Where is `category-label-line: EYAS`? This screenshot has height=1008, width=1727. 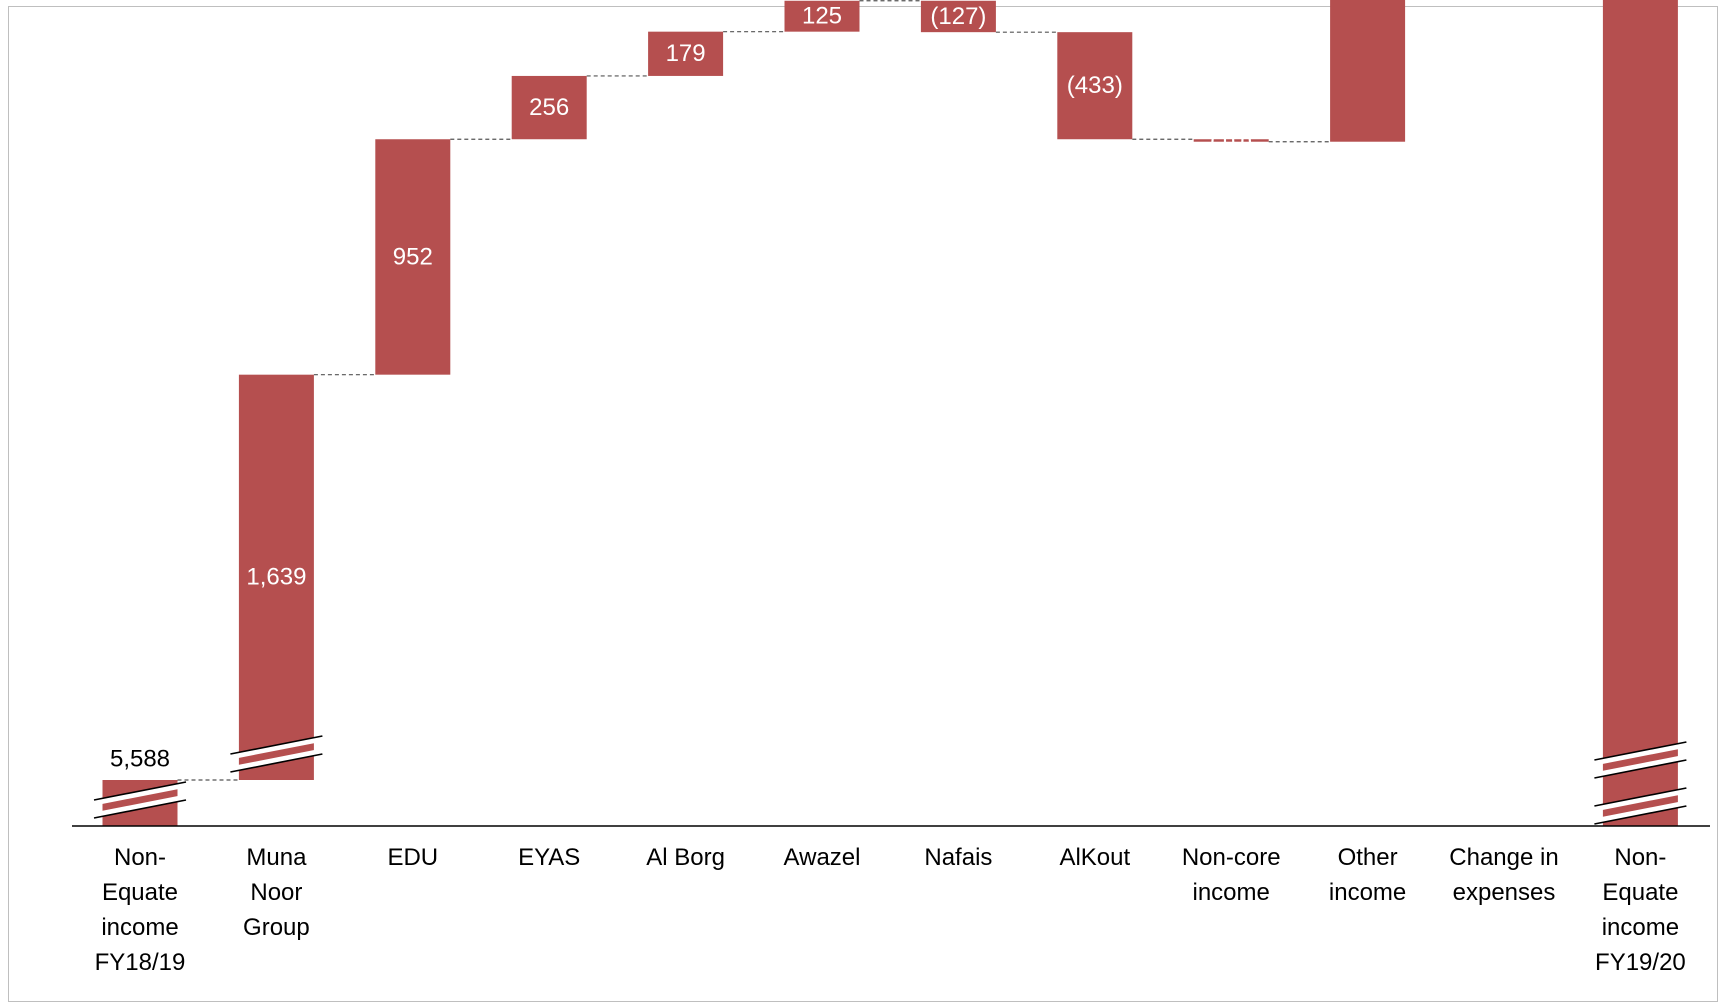
category-label-line: EYAS is located at coordinates (549, 857).